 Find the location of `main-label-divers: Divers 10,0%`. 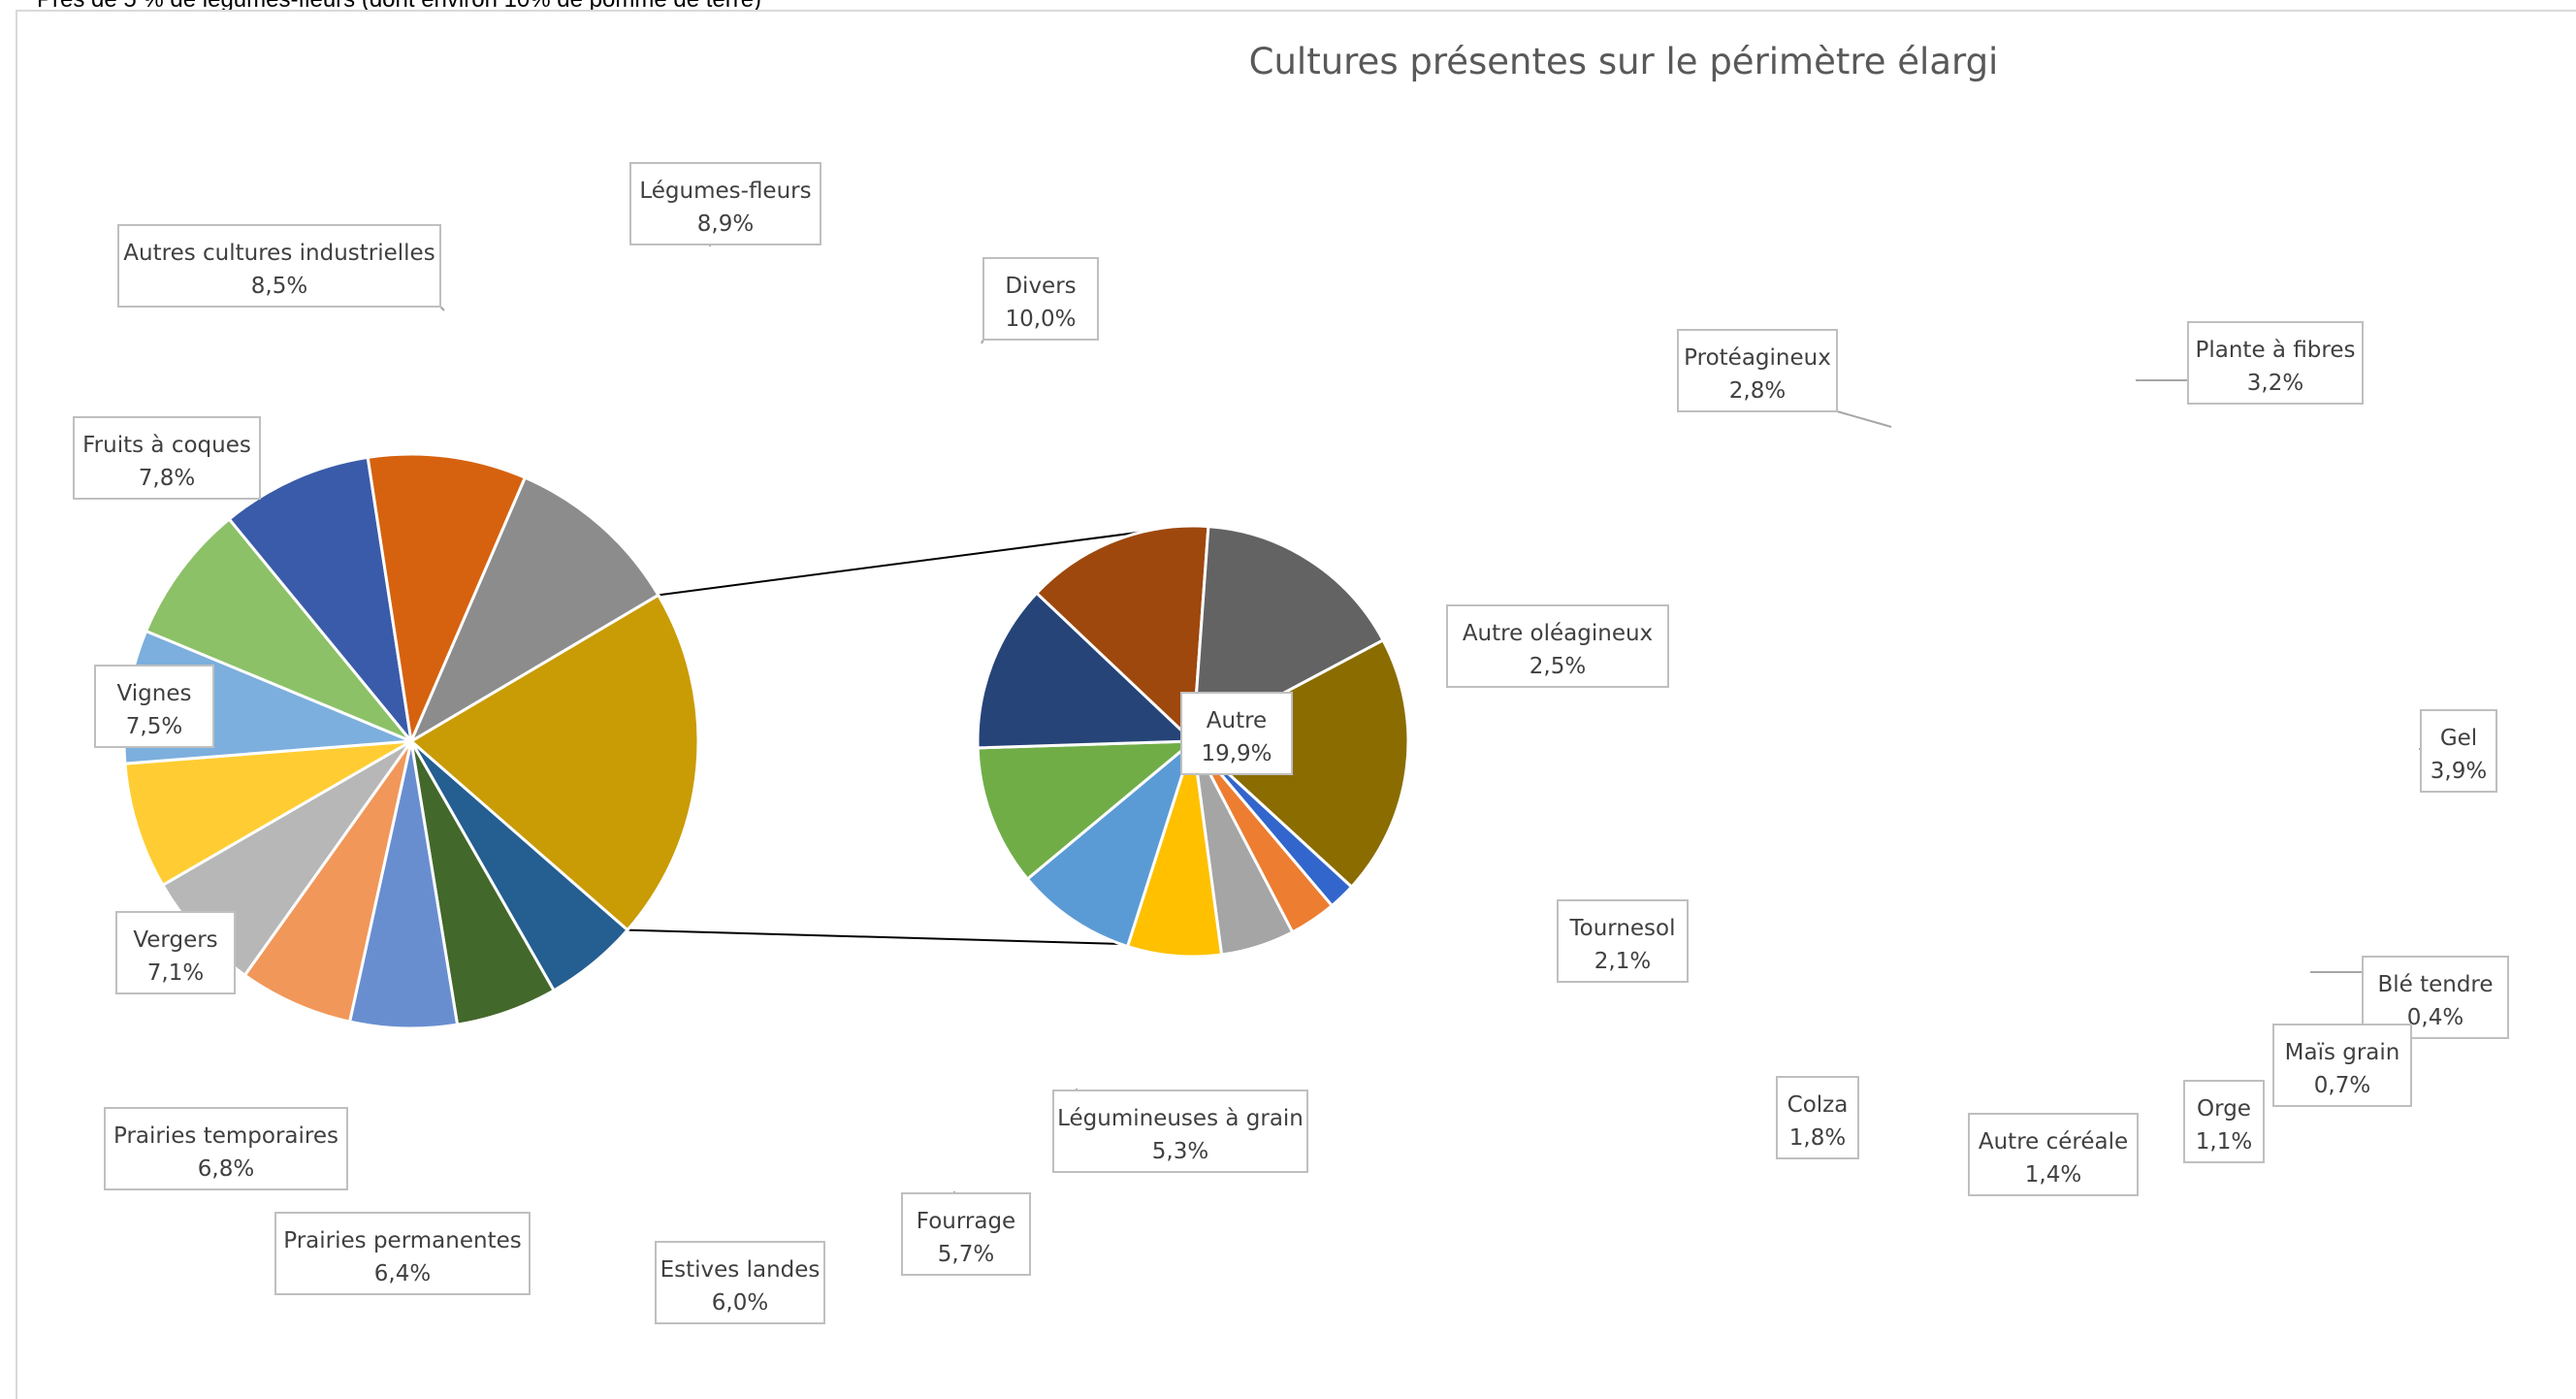

main-label-divers: Divers 10,0% is located at coordinates (1040, 300).